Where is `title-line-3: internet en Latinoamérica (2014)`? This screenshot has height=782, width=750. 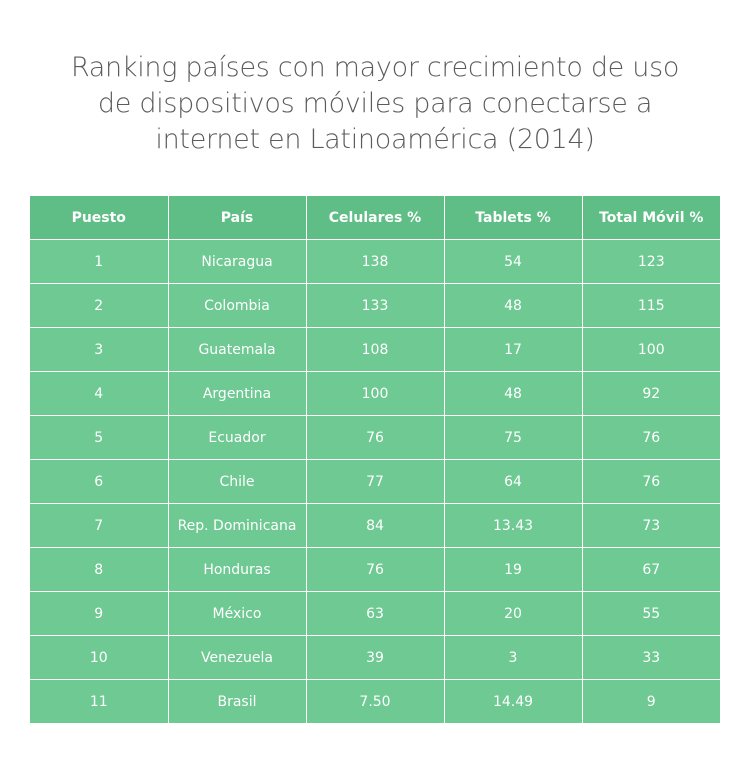
title-line-3: internet en Latinoamérica (2014) is located at coordinates (375, 139).